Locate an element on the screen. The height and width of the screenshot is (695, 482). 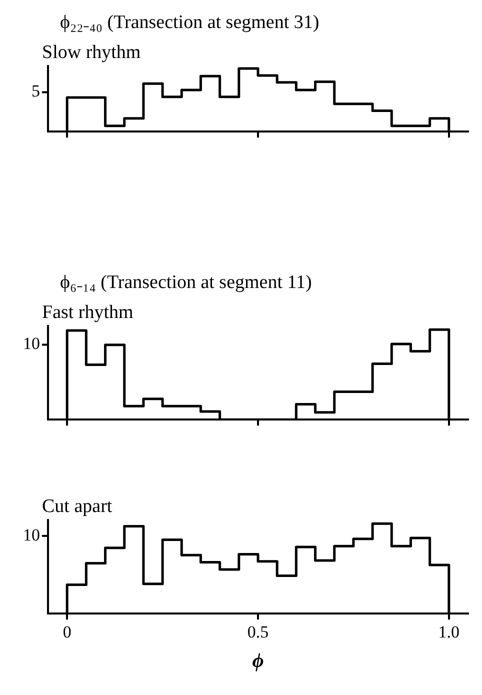
chart-subtitle: Slow rhythm is located at coordinates (91, 53).